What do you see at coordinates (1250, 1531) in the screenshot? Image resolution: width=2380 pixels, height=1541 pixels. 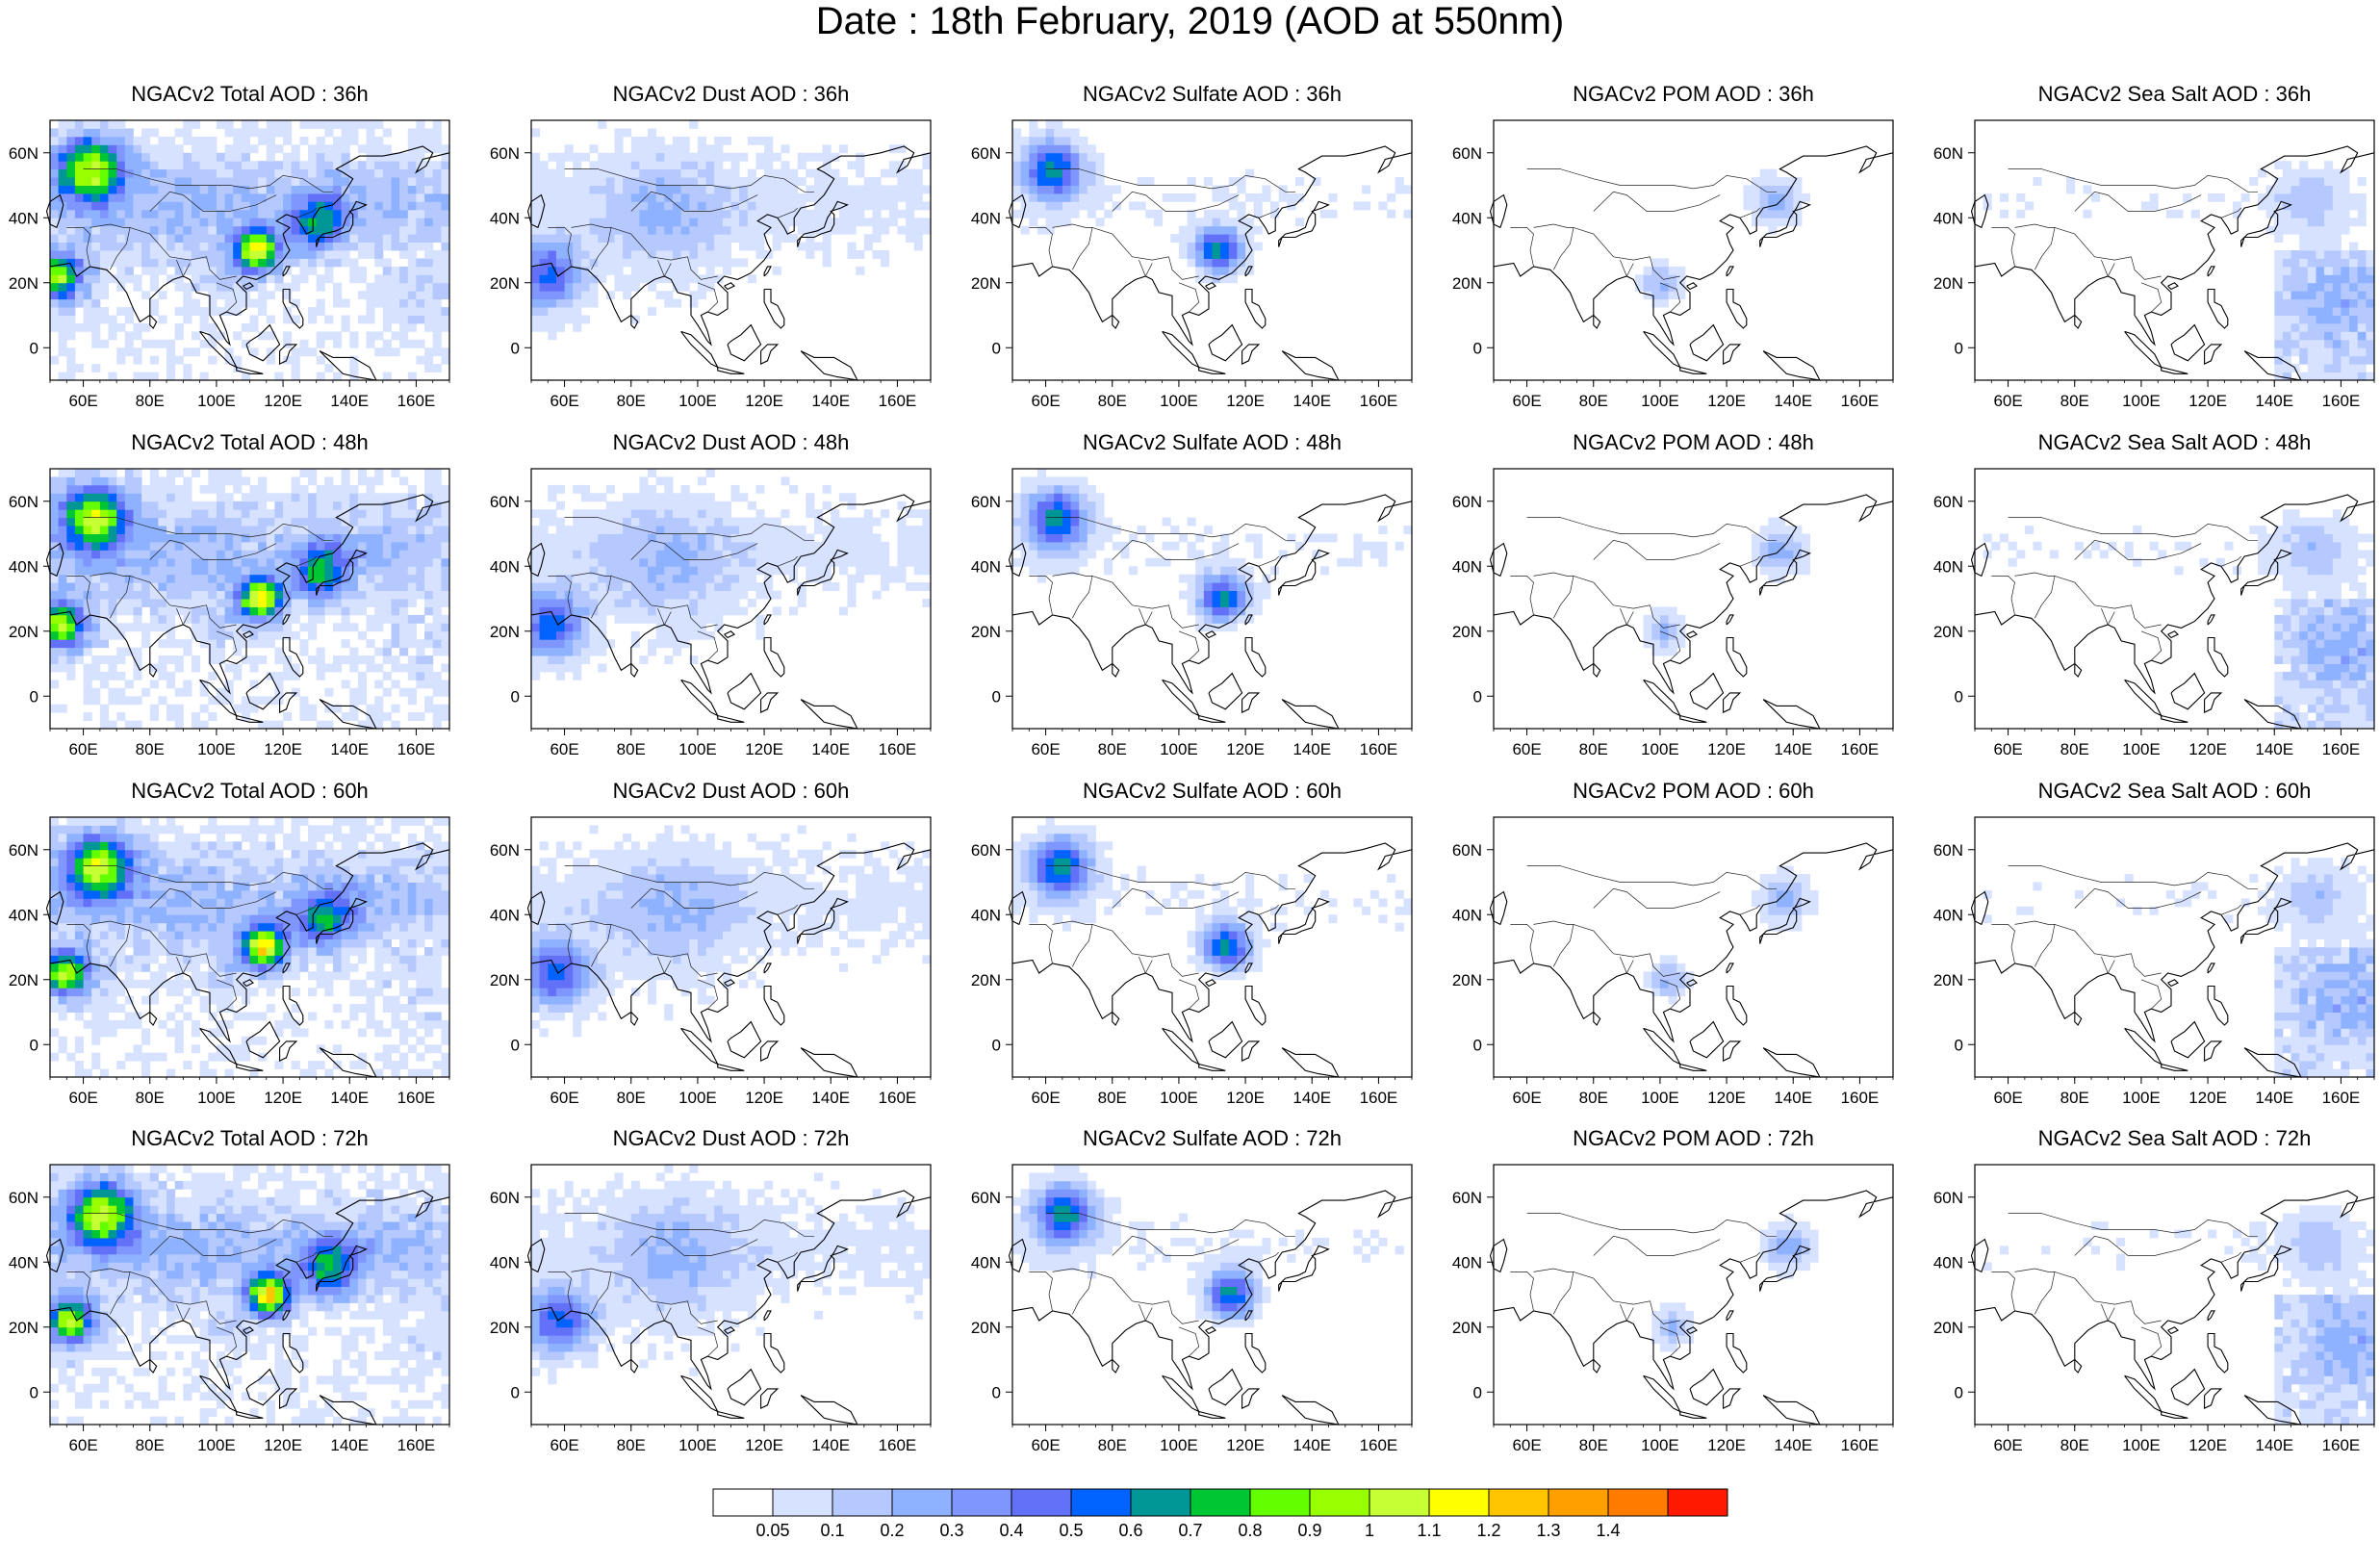 I see `colorbar-label: 0.8` at bounding box center [1250, 1531].